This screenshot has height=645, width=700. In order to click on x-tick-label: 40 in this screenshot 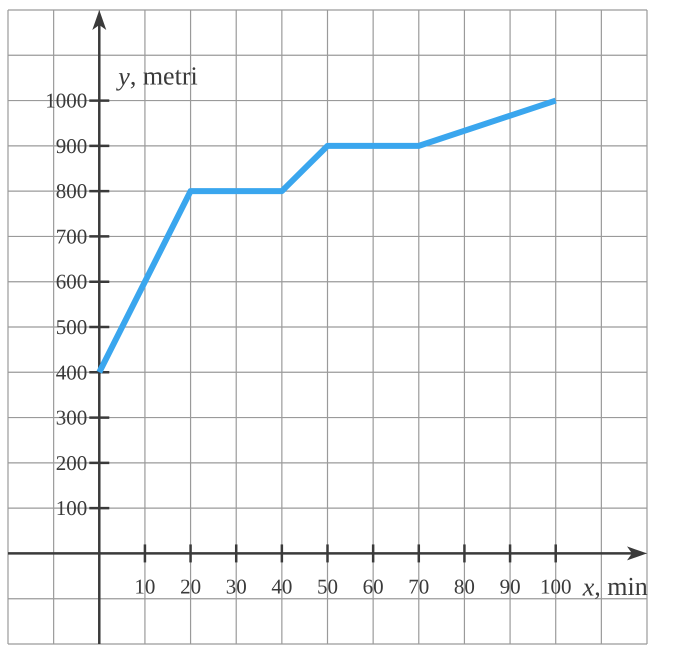, I will do `click(281, 586)`.